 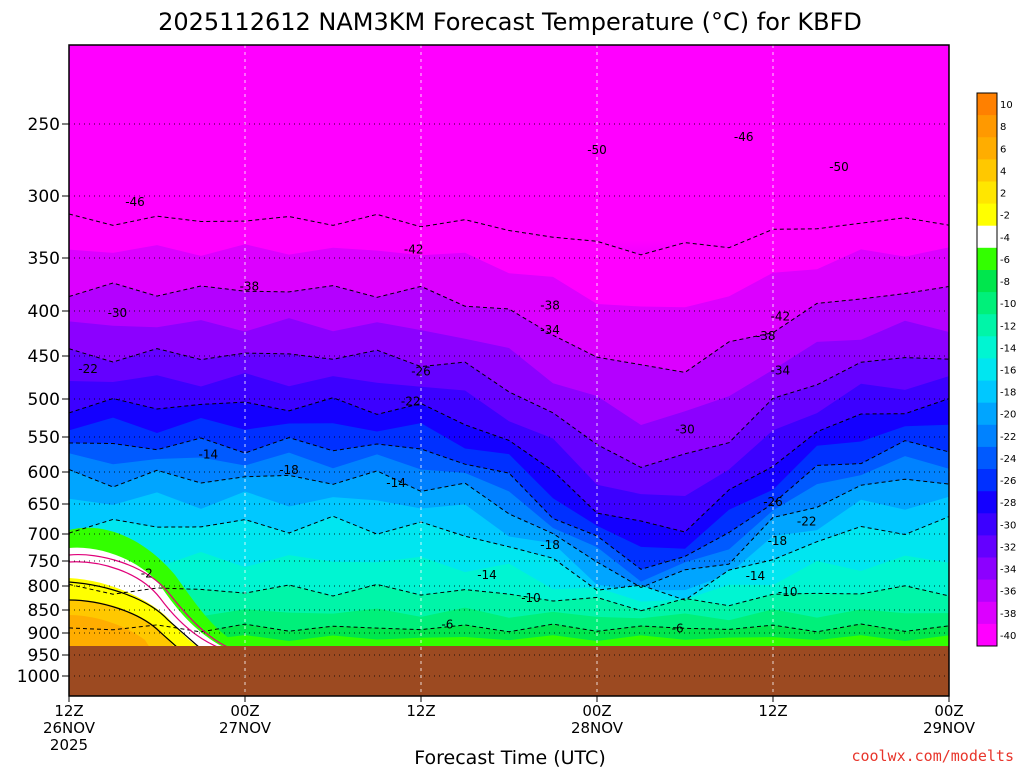 What do you see at coordinates (949, 728) in the screenshot?
I see `x-tick-label: 29NOV` at bounding box center [949, 728].